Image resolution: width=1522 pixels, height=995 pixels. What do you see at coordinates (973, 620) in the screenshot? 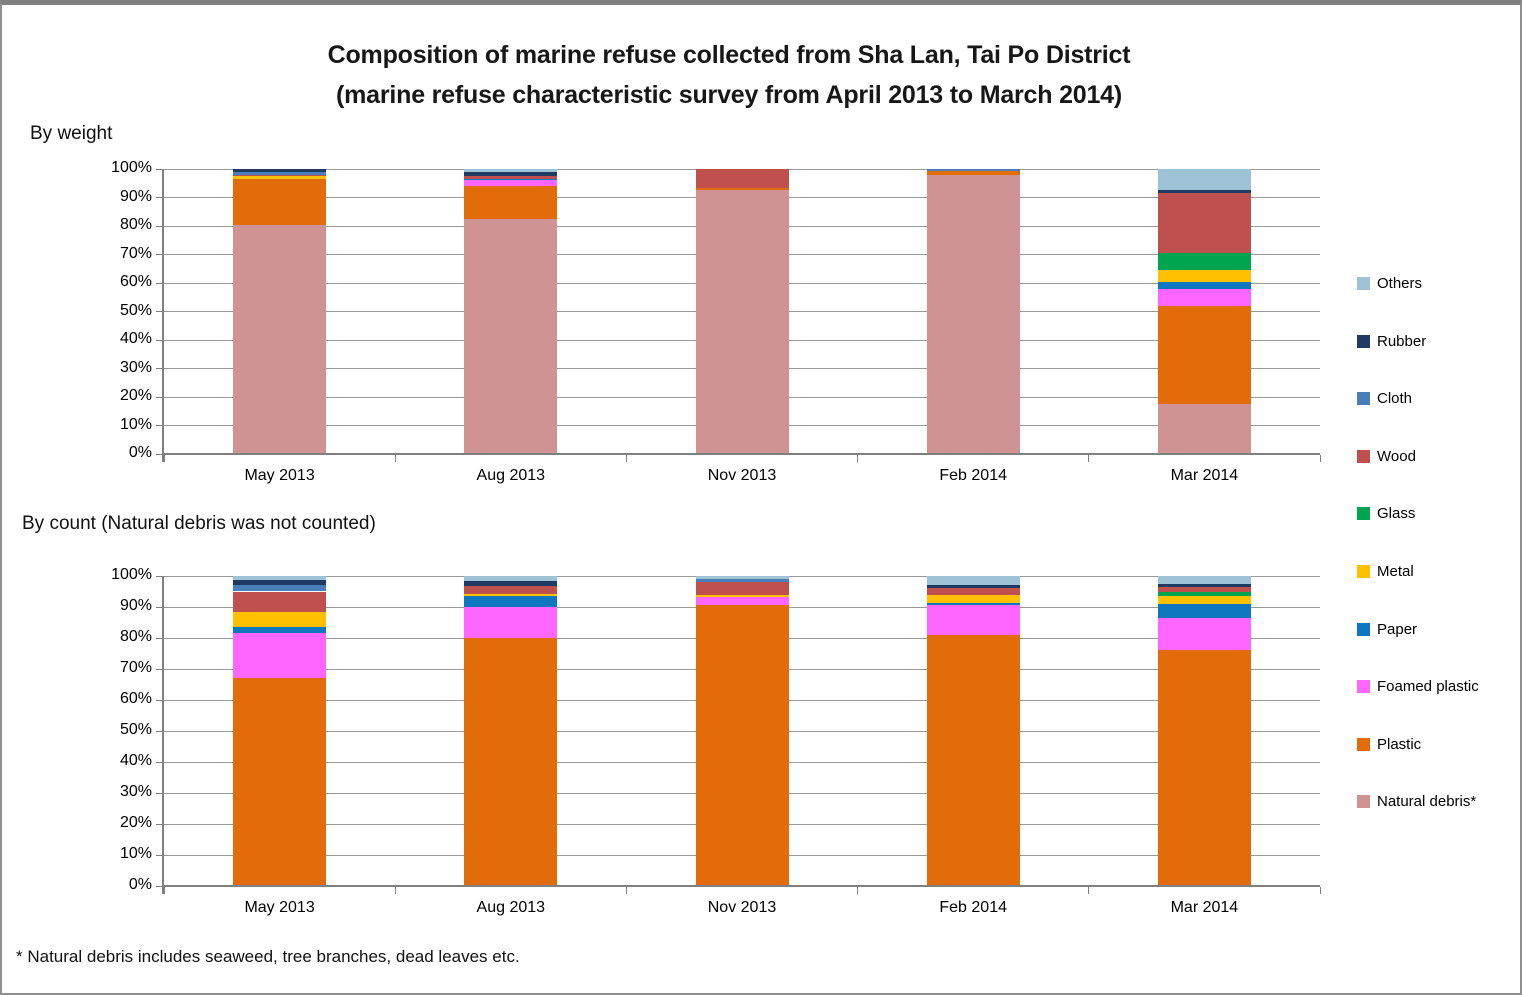
I see `bar-foamed-plastic-feb-2014` at bounding box center [973, 620].